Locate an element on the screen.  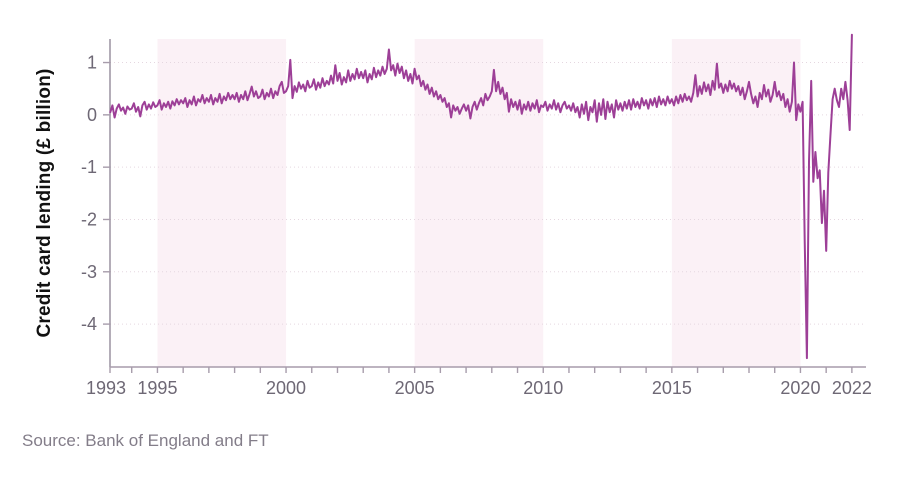
x-axis-tick-label: 1995 is located at coordinates (157, 388).